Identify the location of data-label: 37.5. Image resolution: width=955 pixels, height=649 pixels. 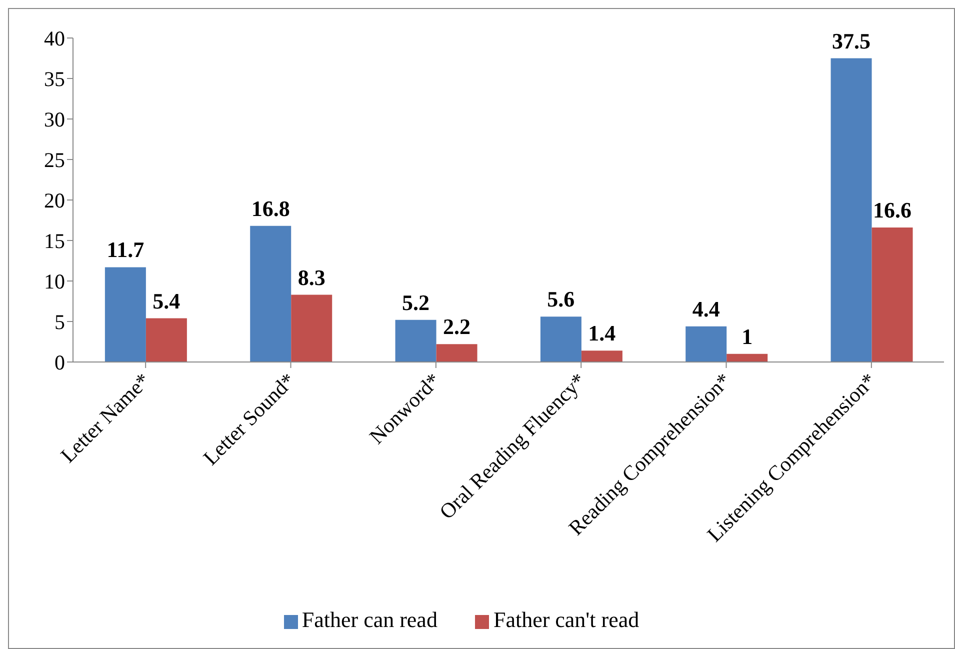
(851, 41).